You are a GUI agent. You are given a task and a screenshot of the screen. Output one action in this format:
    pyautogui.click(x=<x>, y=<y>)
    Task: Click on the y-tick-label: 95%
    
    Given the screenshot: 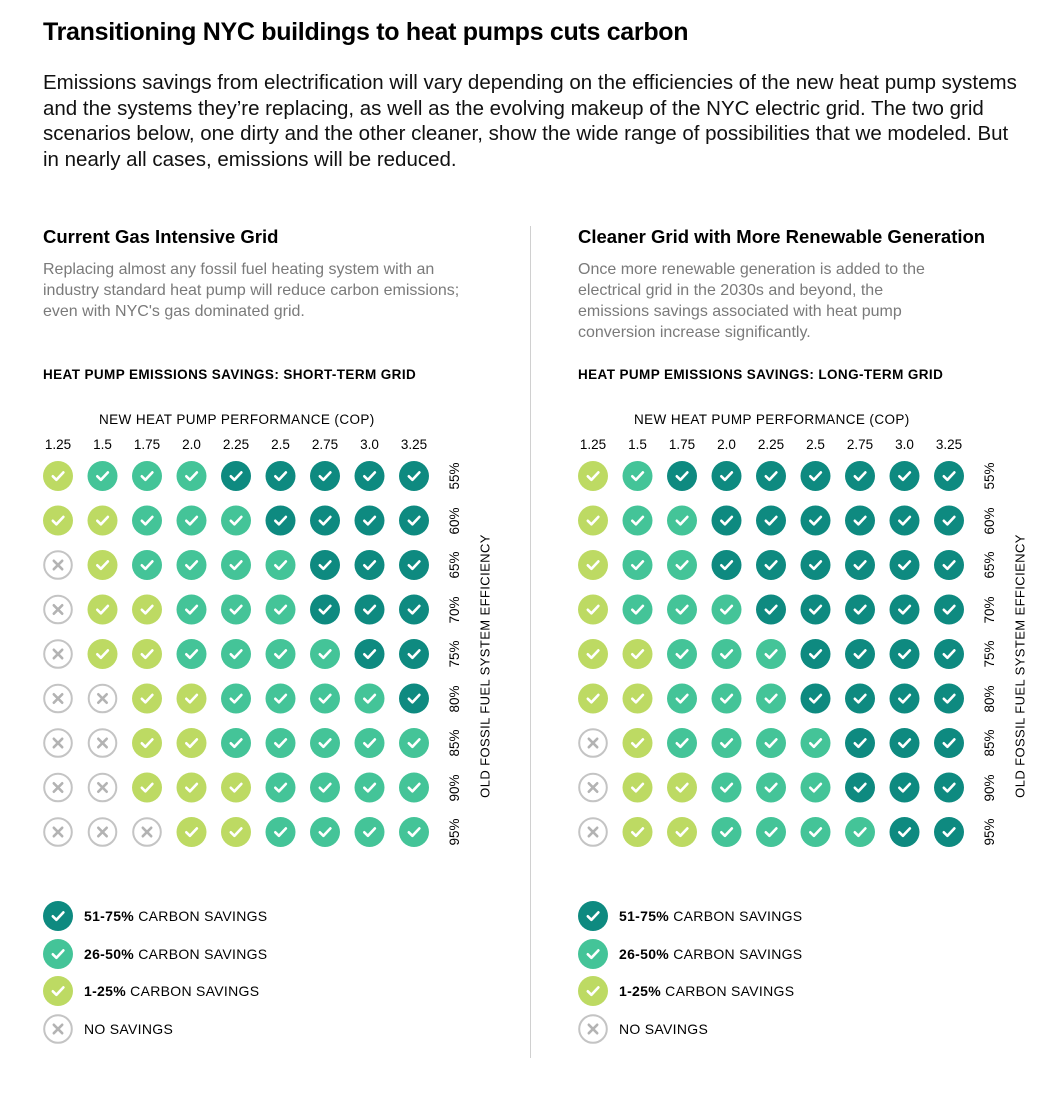 What is the action you would take?
    pyautogui.click(x=454, y=832)
    